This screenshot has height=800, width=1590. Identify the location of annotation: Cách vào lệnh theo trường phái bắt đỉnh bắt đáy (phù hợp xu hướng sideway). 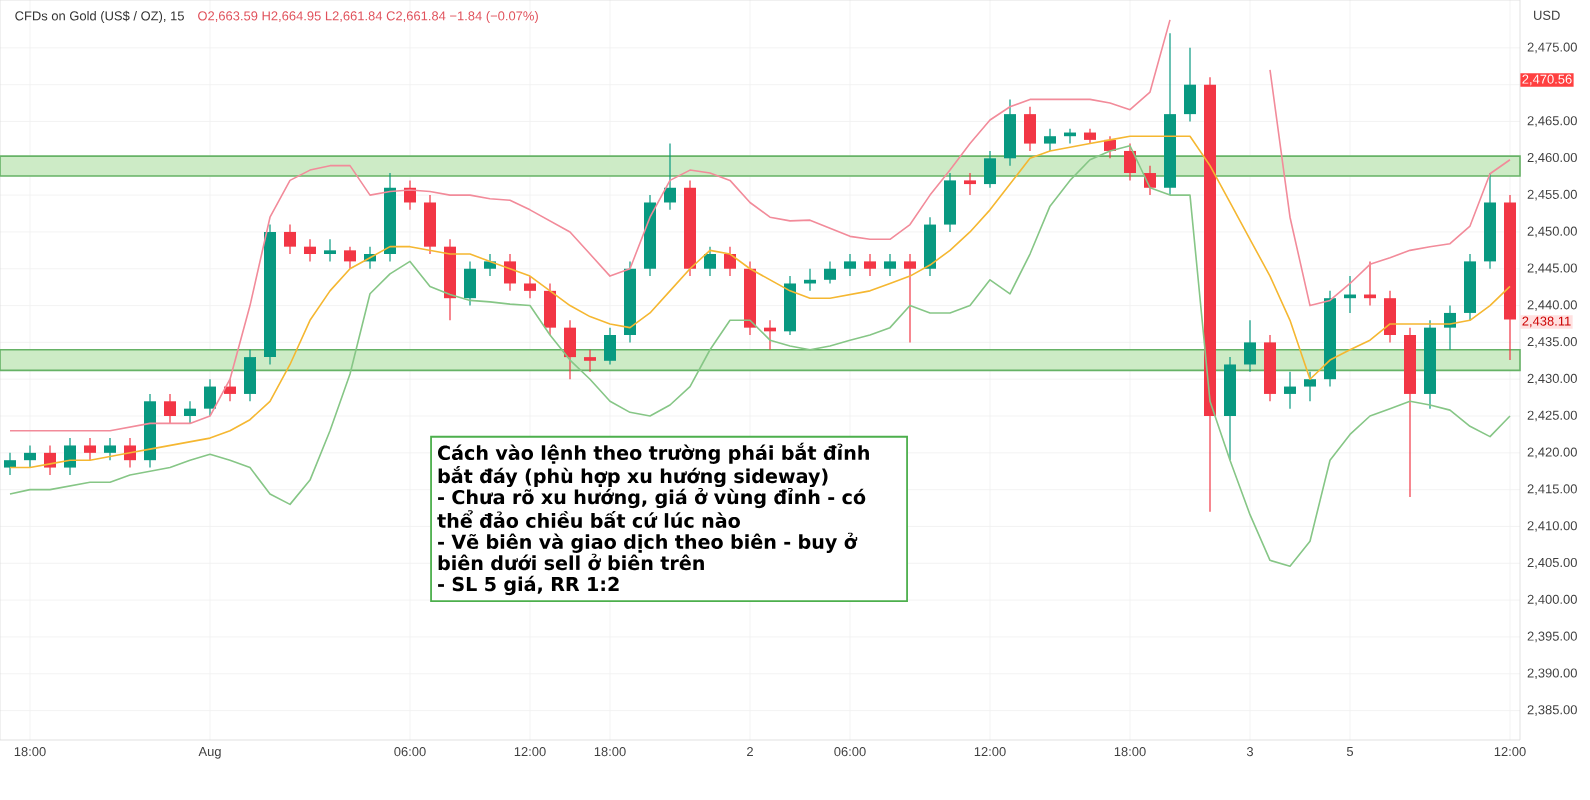
(653, 465).